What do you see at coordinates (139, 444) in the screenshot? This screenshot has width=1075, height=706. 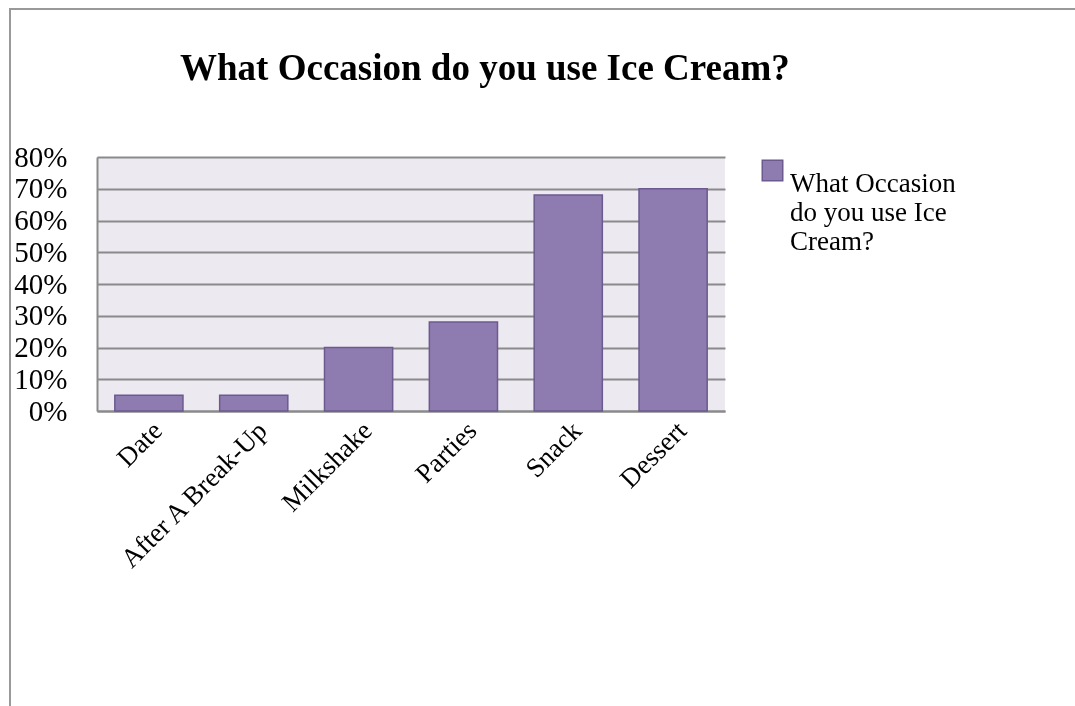 I see `x-tick-label: Date` at bounding box center [139, 444].